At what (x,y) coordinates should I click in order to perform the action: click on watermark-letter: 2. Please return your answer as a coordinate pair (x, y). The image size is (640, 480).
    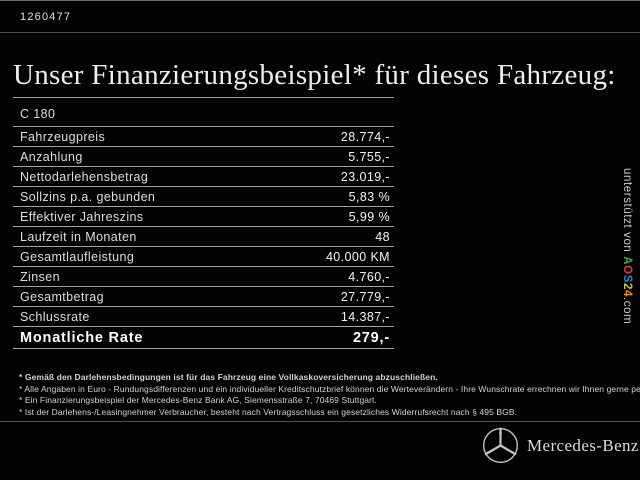
    Looking at the image, I should click on (627, 286).